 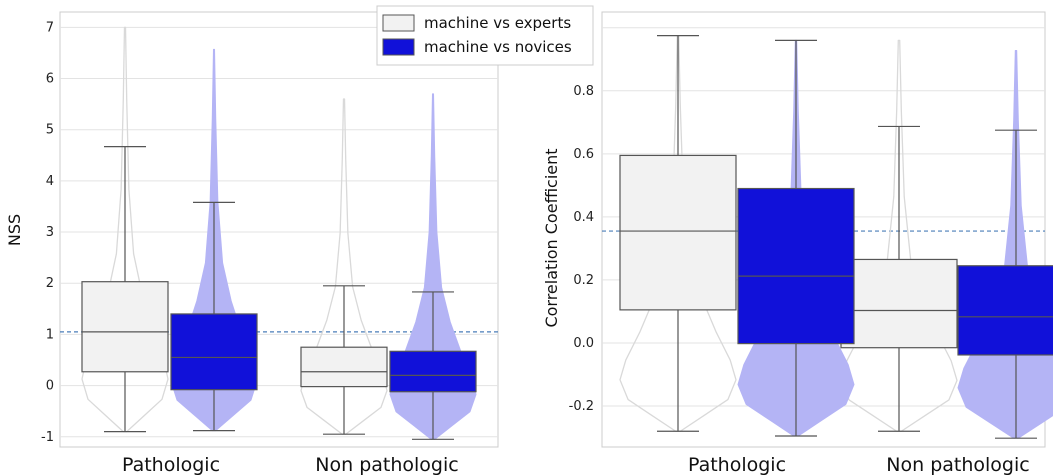 I want to click on correlation-category-pathologic: Pathologic, so click(x=737, y=465).